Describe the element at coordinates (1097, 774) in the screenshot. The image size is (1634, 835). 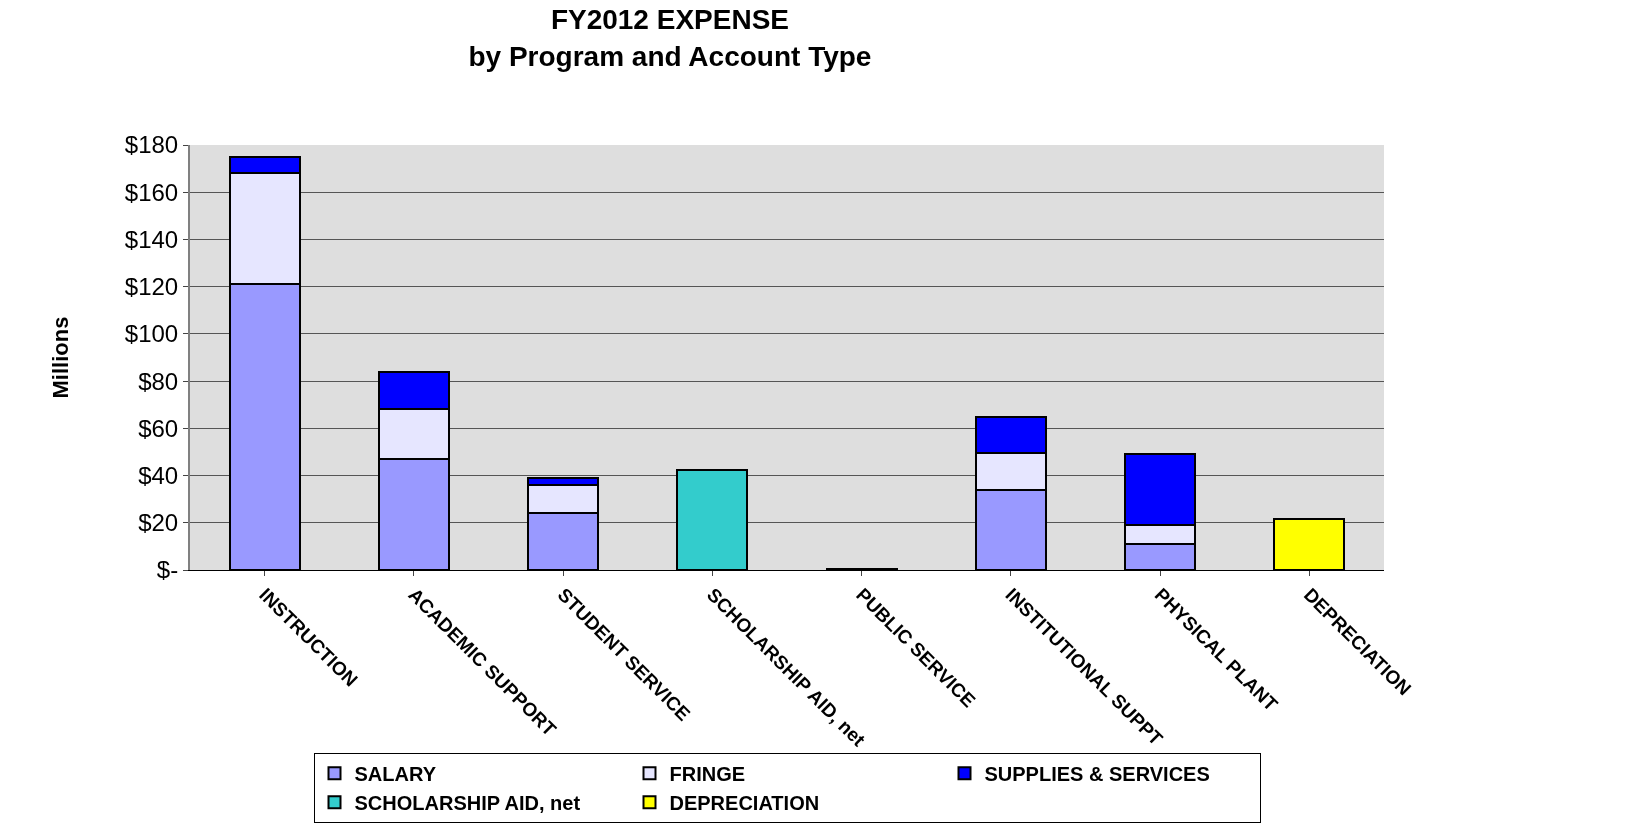
I see `legend-label: SUPPLIES & SERVICES` at that location.